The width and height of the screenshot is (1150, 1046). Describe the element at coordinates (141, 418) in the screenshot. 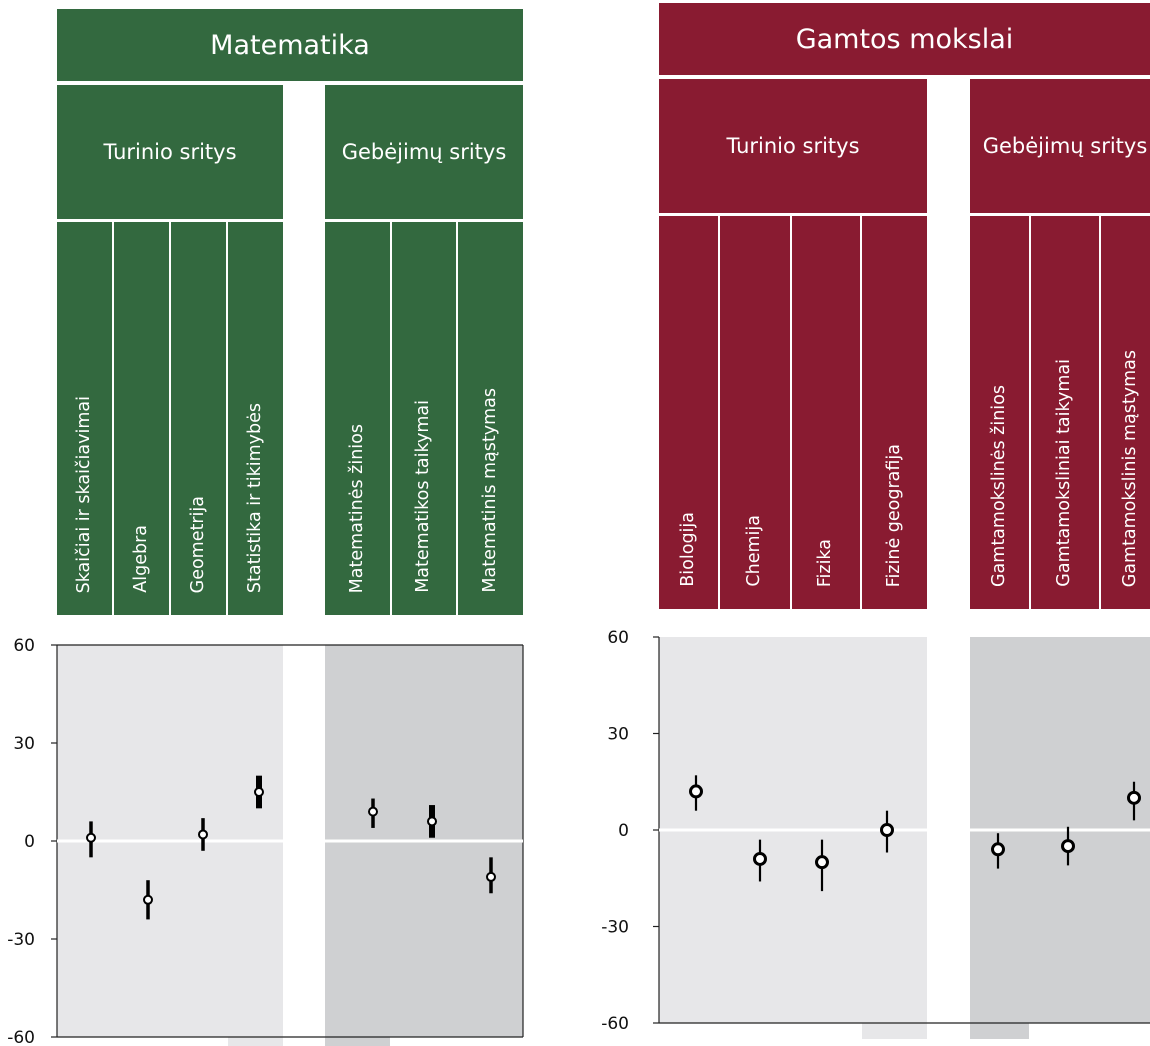

I see `category-label: Algebra` at that location.